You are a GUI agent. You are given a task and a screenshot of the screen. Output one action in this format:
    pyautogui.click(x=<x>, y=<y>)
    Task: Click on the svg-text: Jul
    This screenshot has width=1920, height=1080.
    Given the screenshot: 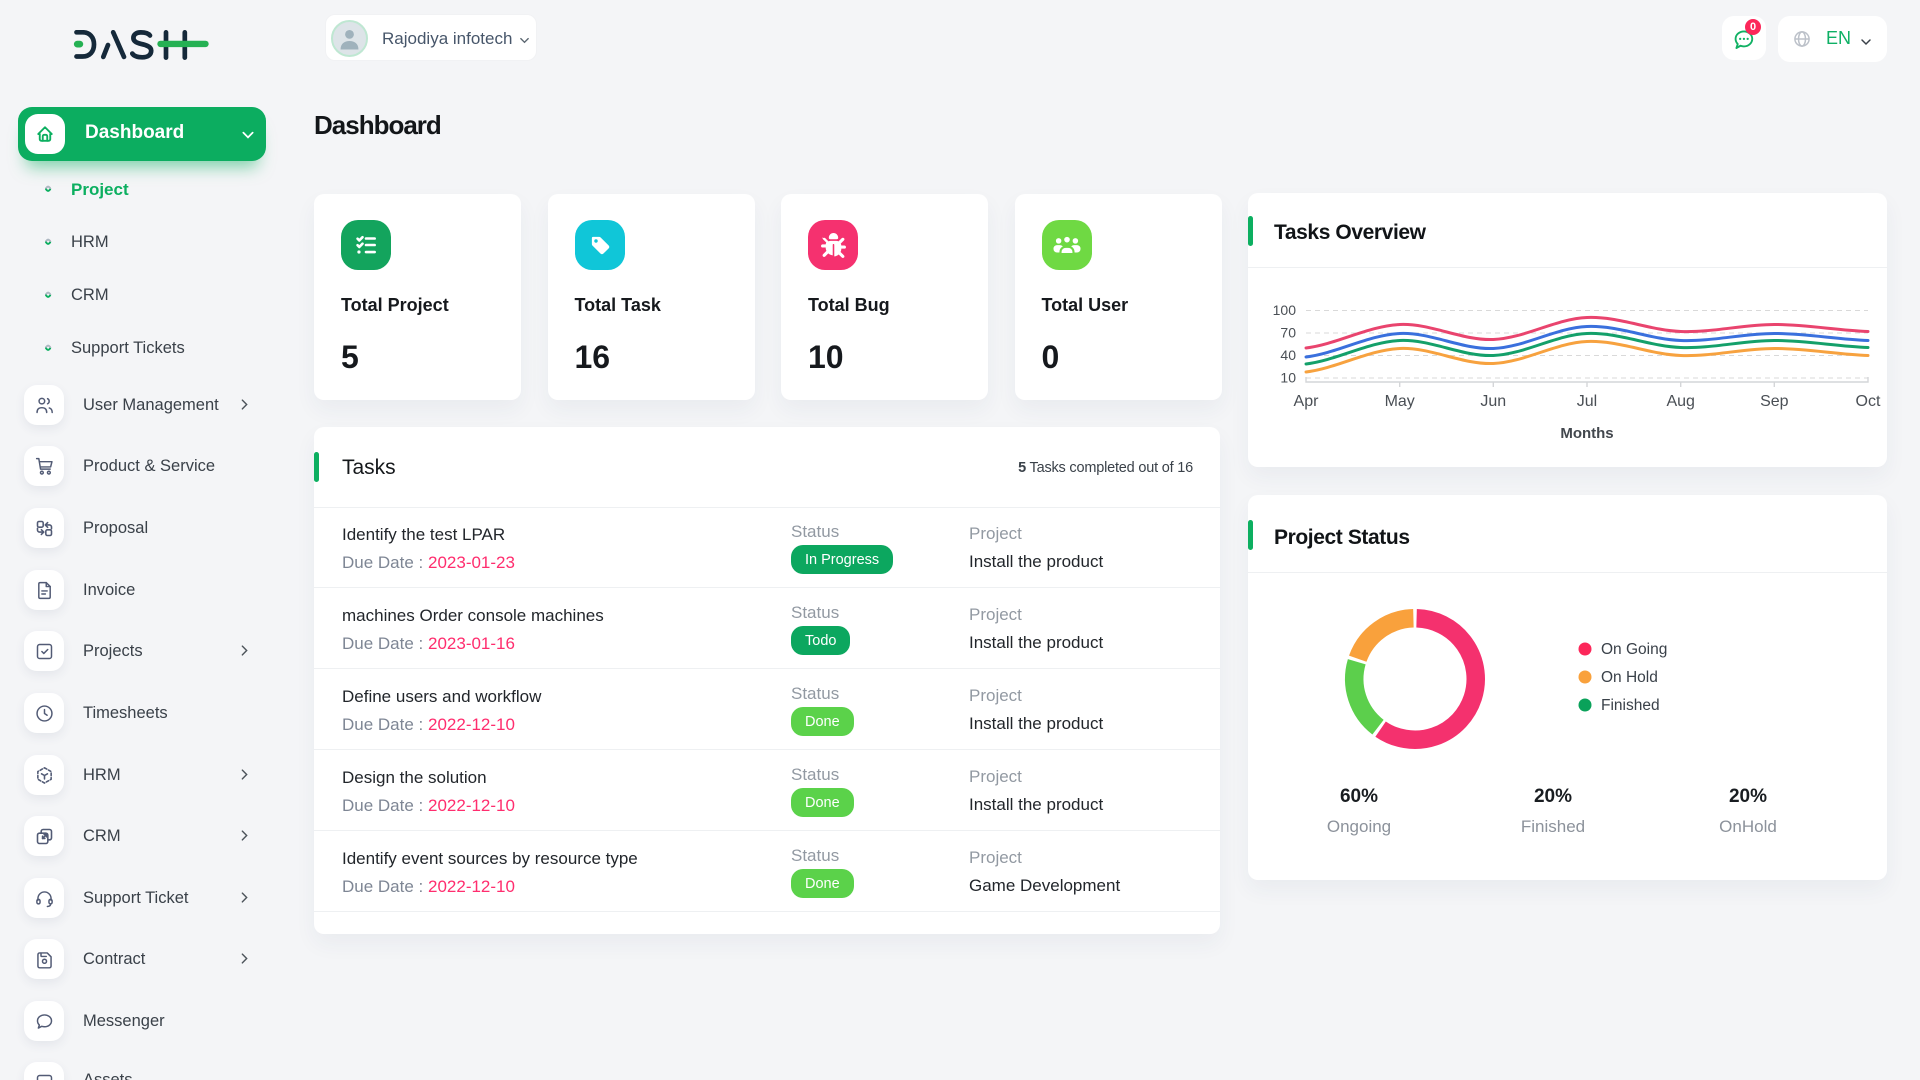 What is the action you would take?
    pyautogui.click(x=1587, y=401)
    